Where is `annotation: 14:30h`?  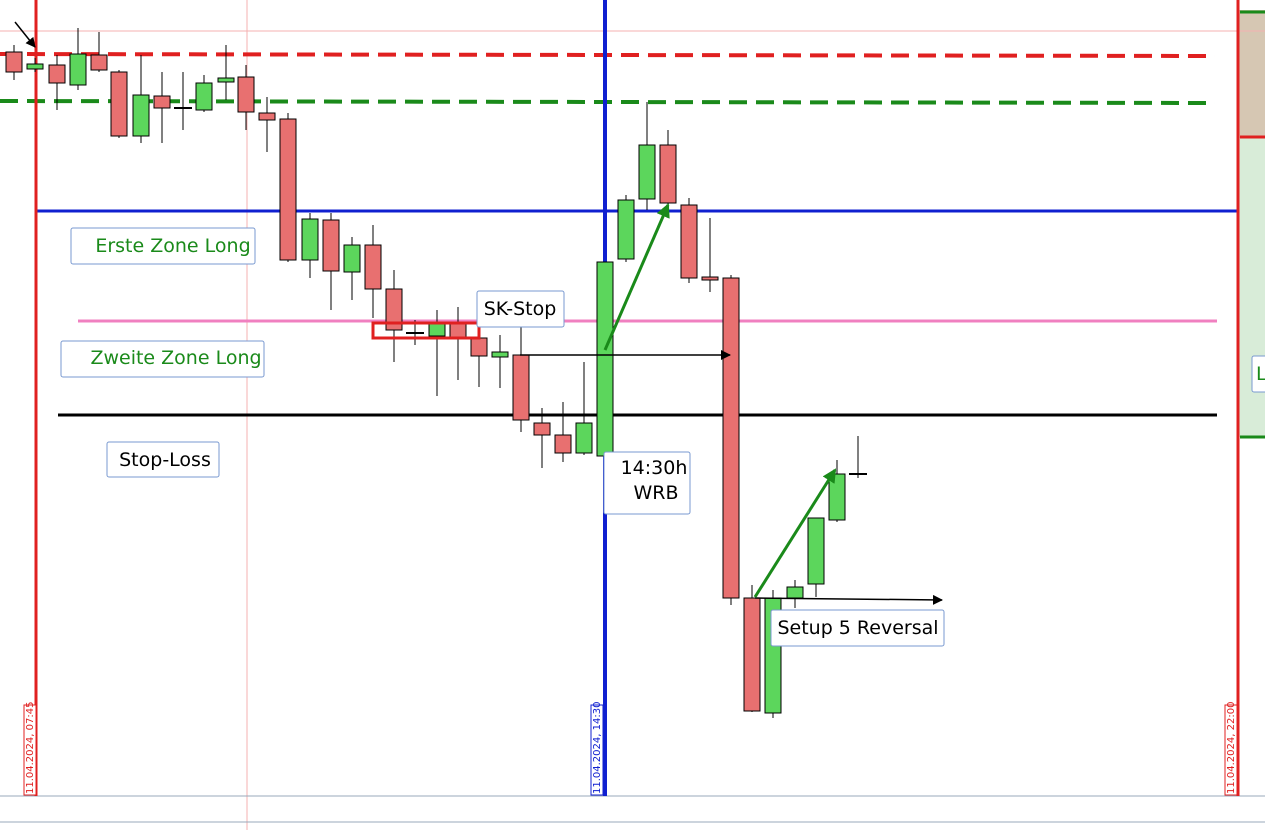
annotation: 14:30h is located at coordinates (654, 468).